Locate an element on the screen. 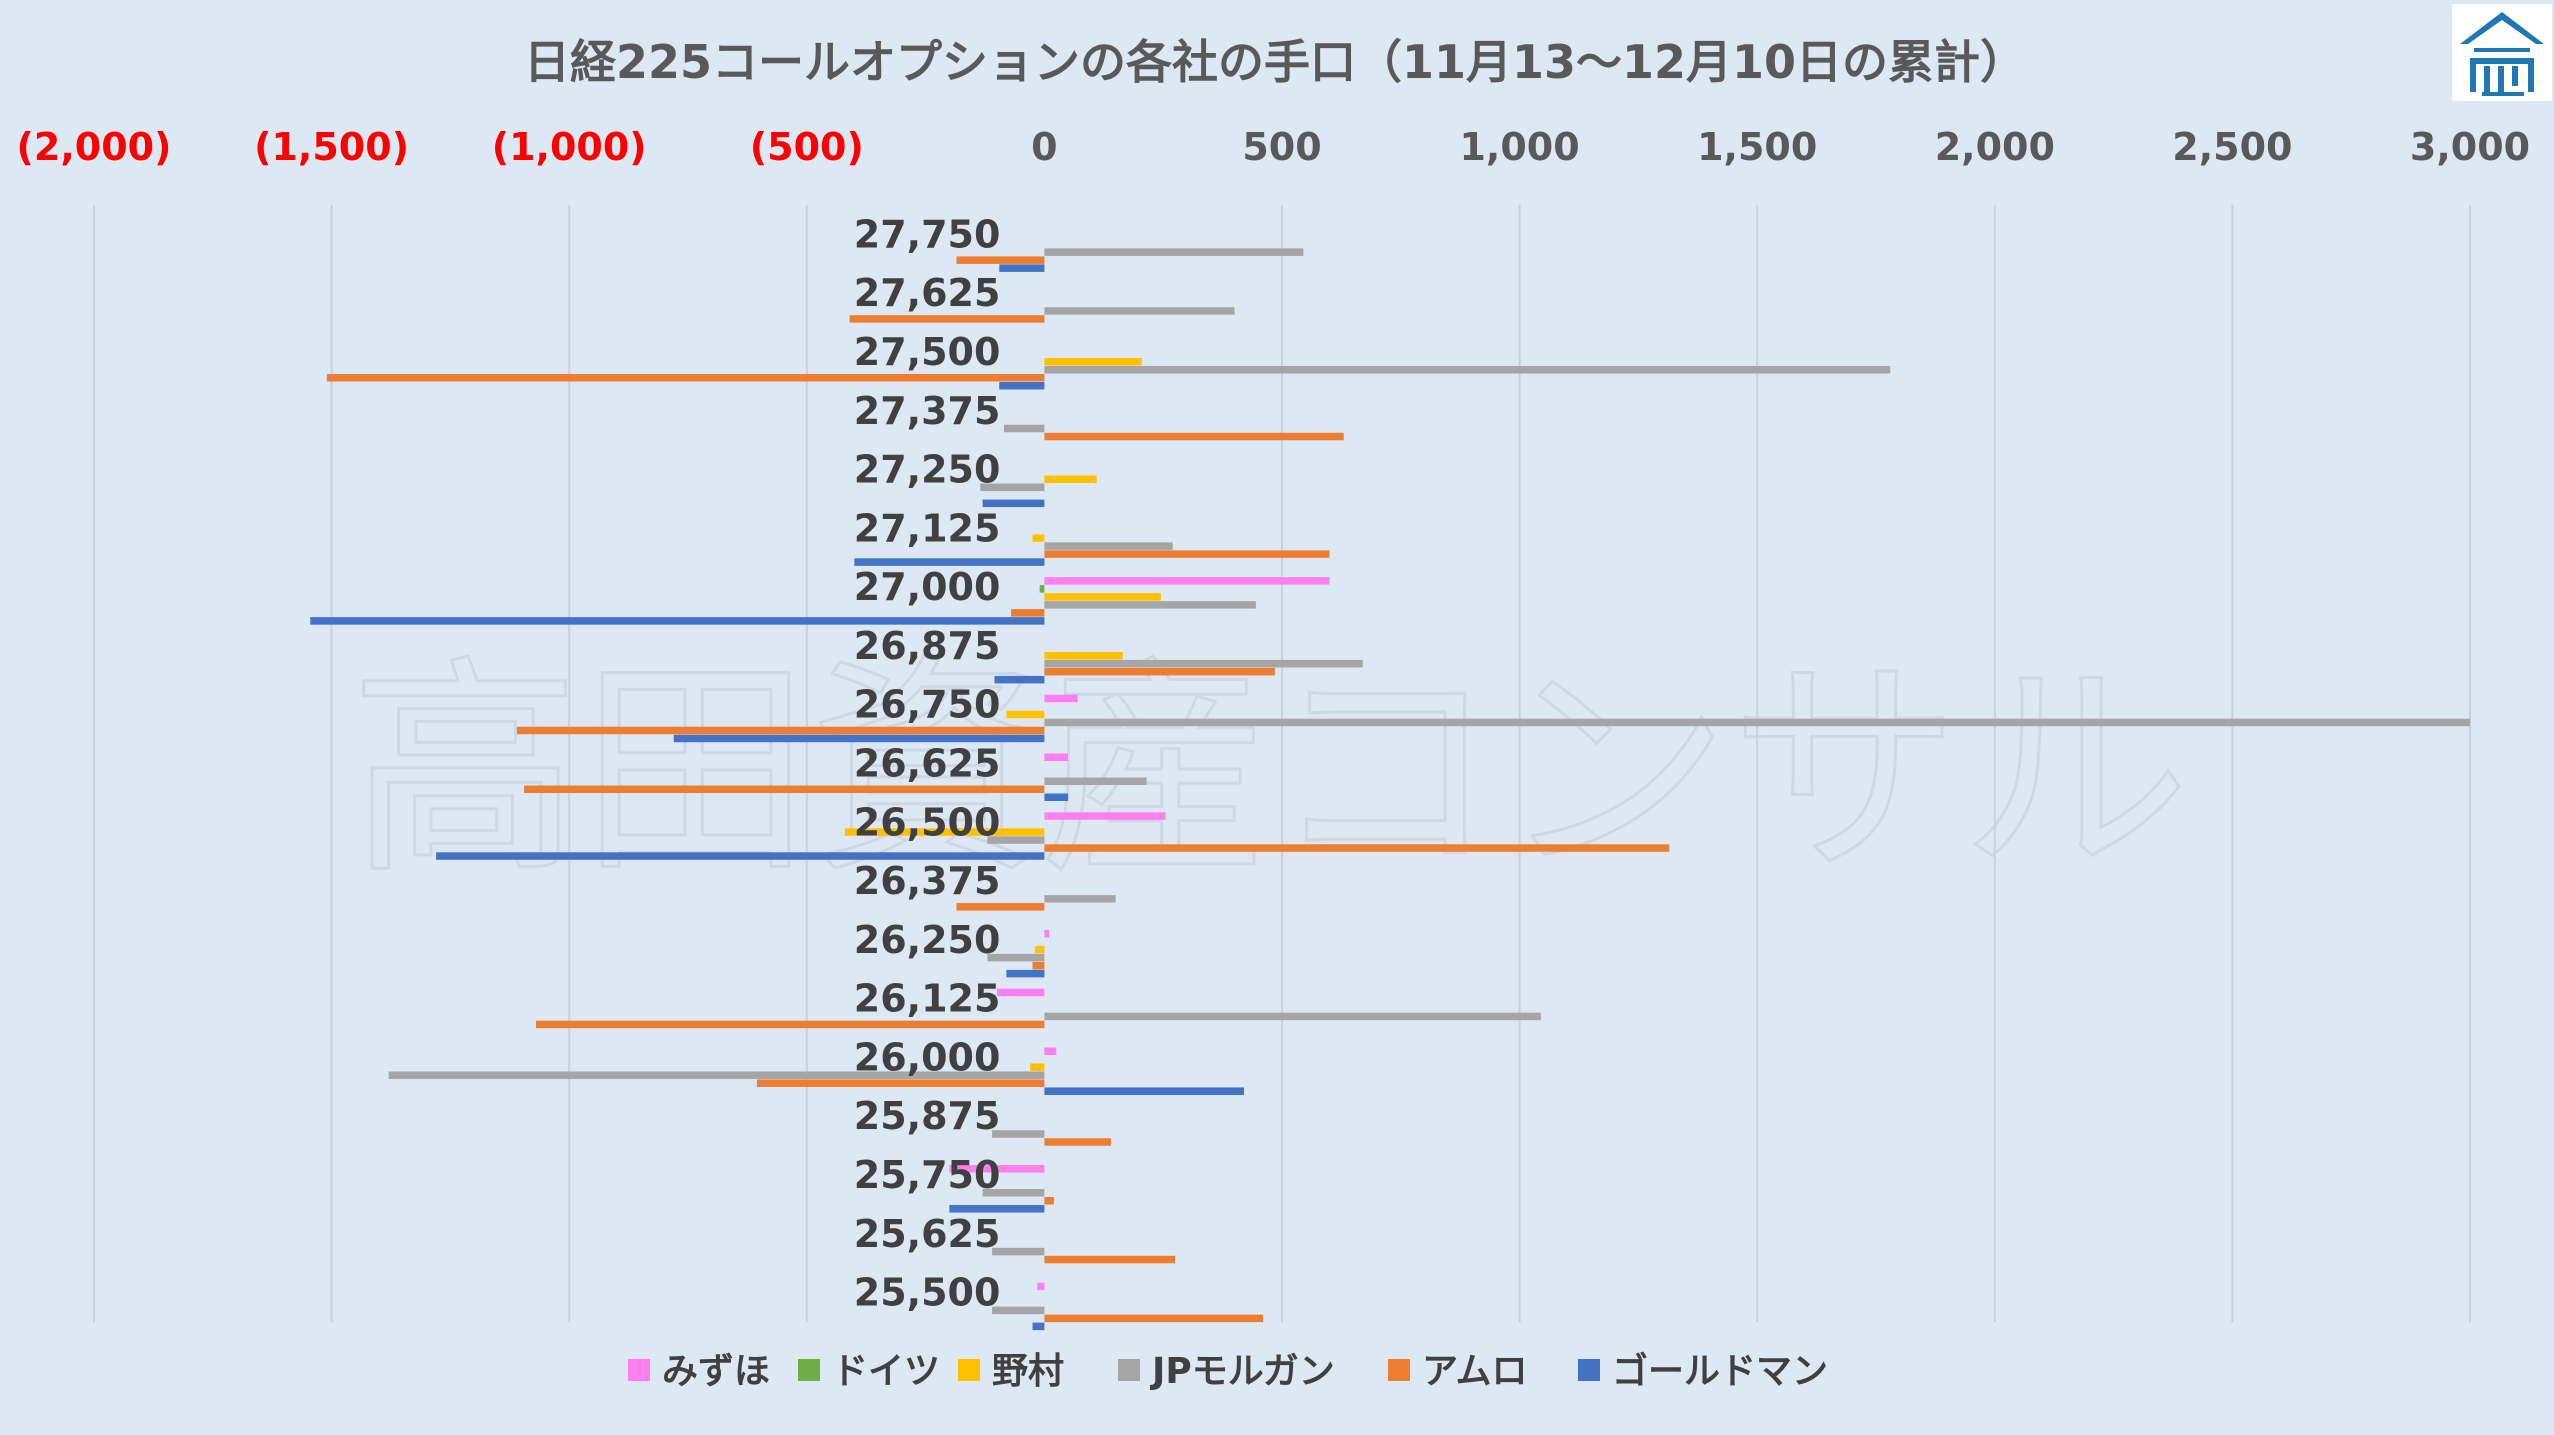 This screenshot has width=2554, height=1435. legend-label: 野村 is located at coordinates (1028, 1371).